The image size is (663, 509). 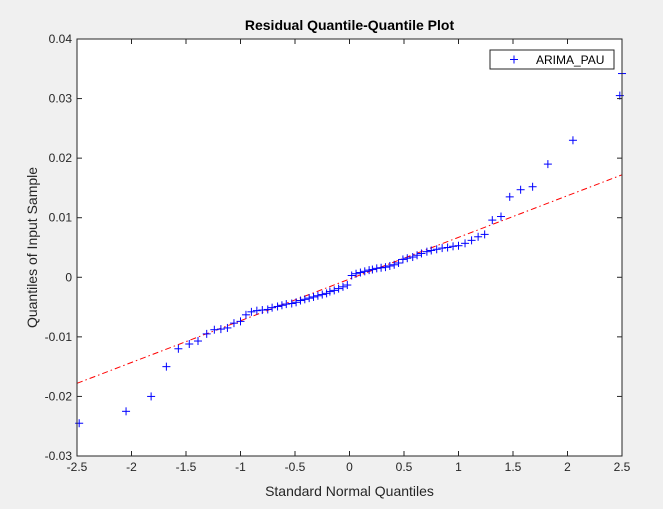 What do you see at coordinates (68, 277) in the screenshot?
I see `y-tick-label: 0` at bounding box center [68, 277].